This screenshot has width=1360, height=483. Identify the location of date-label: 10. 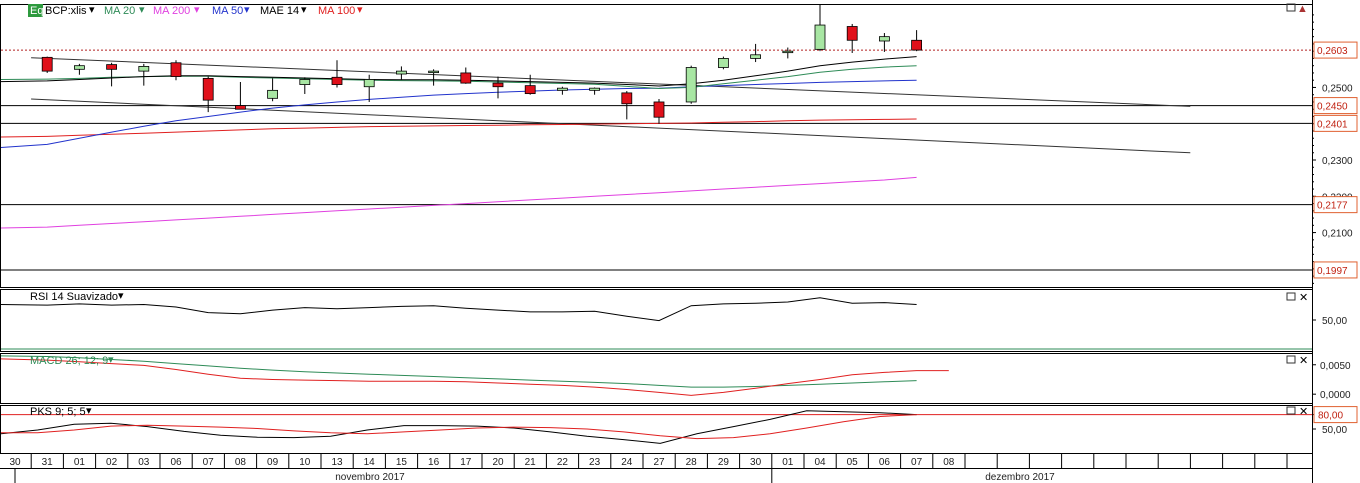
(305, 462).